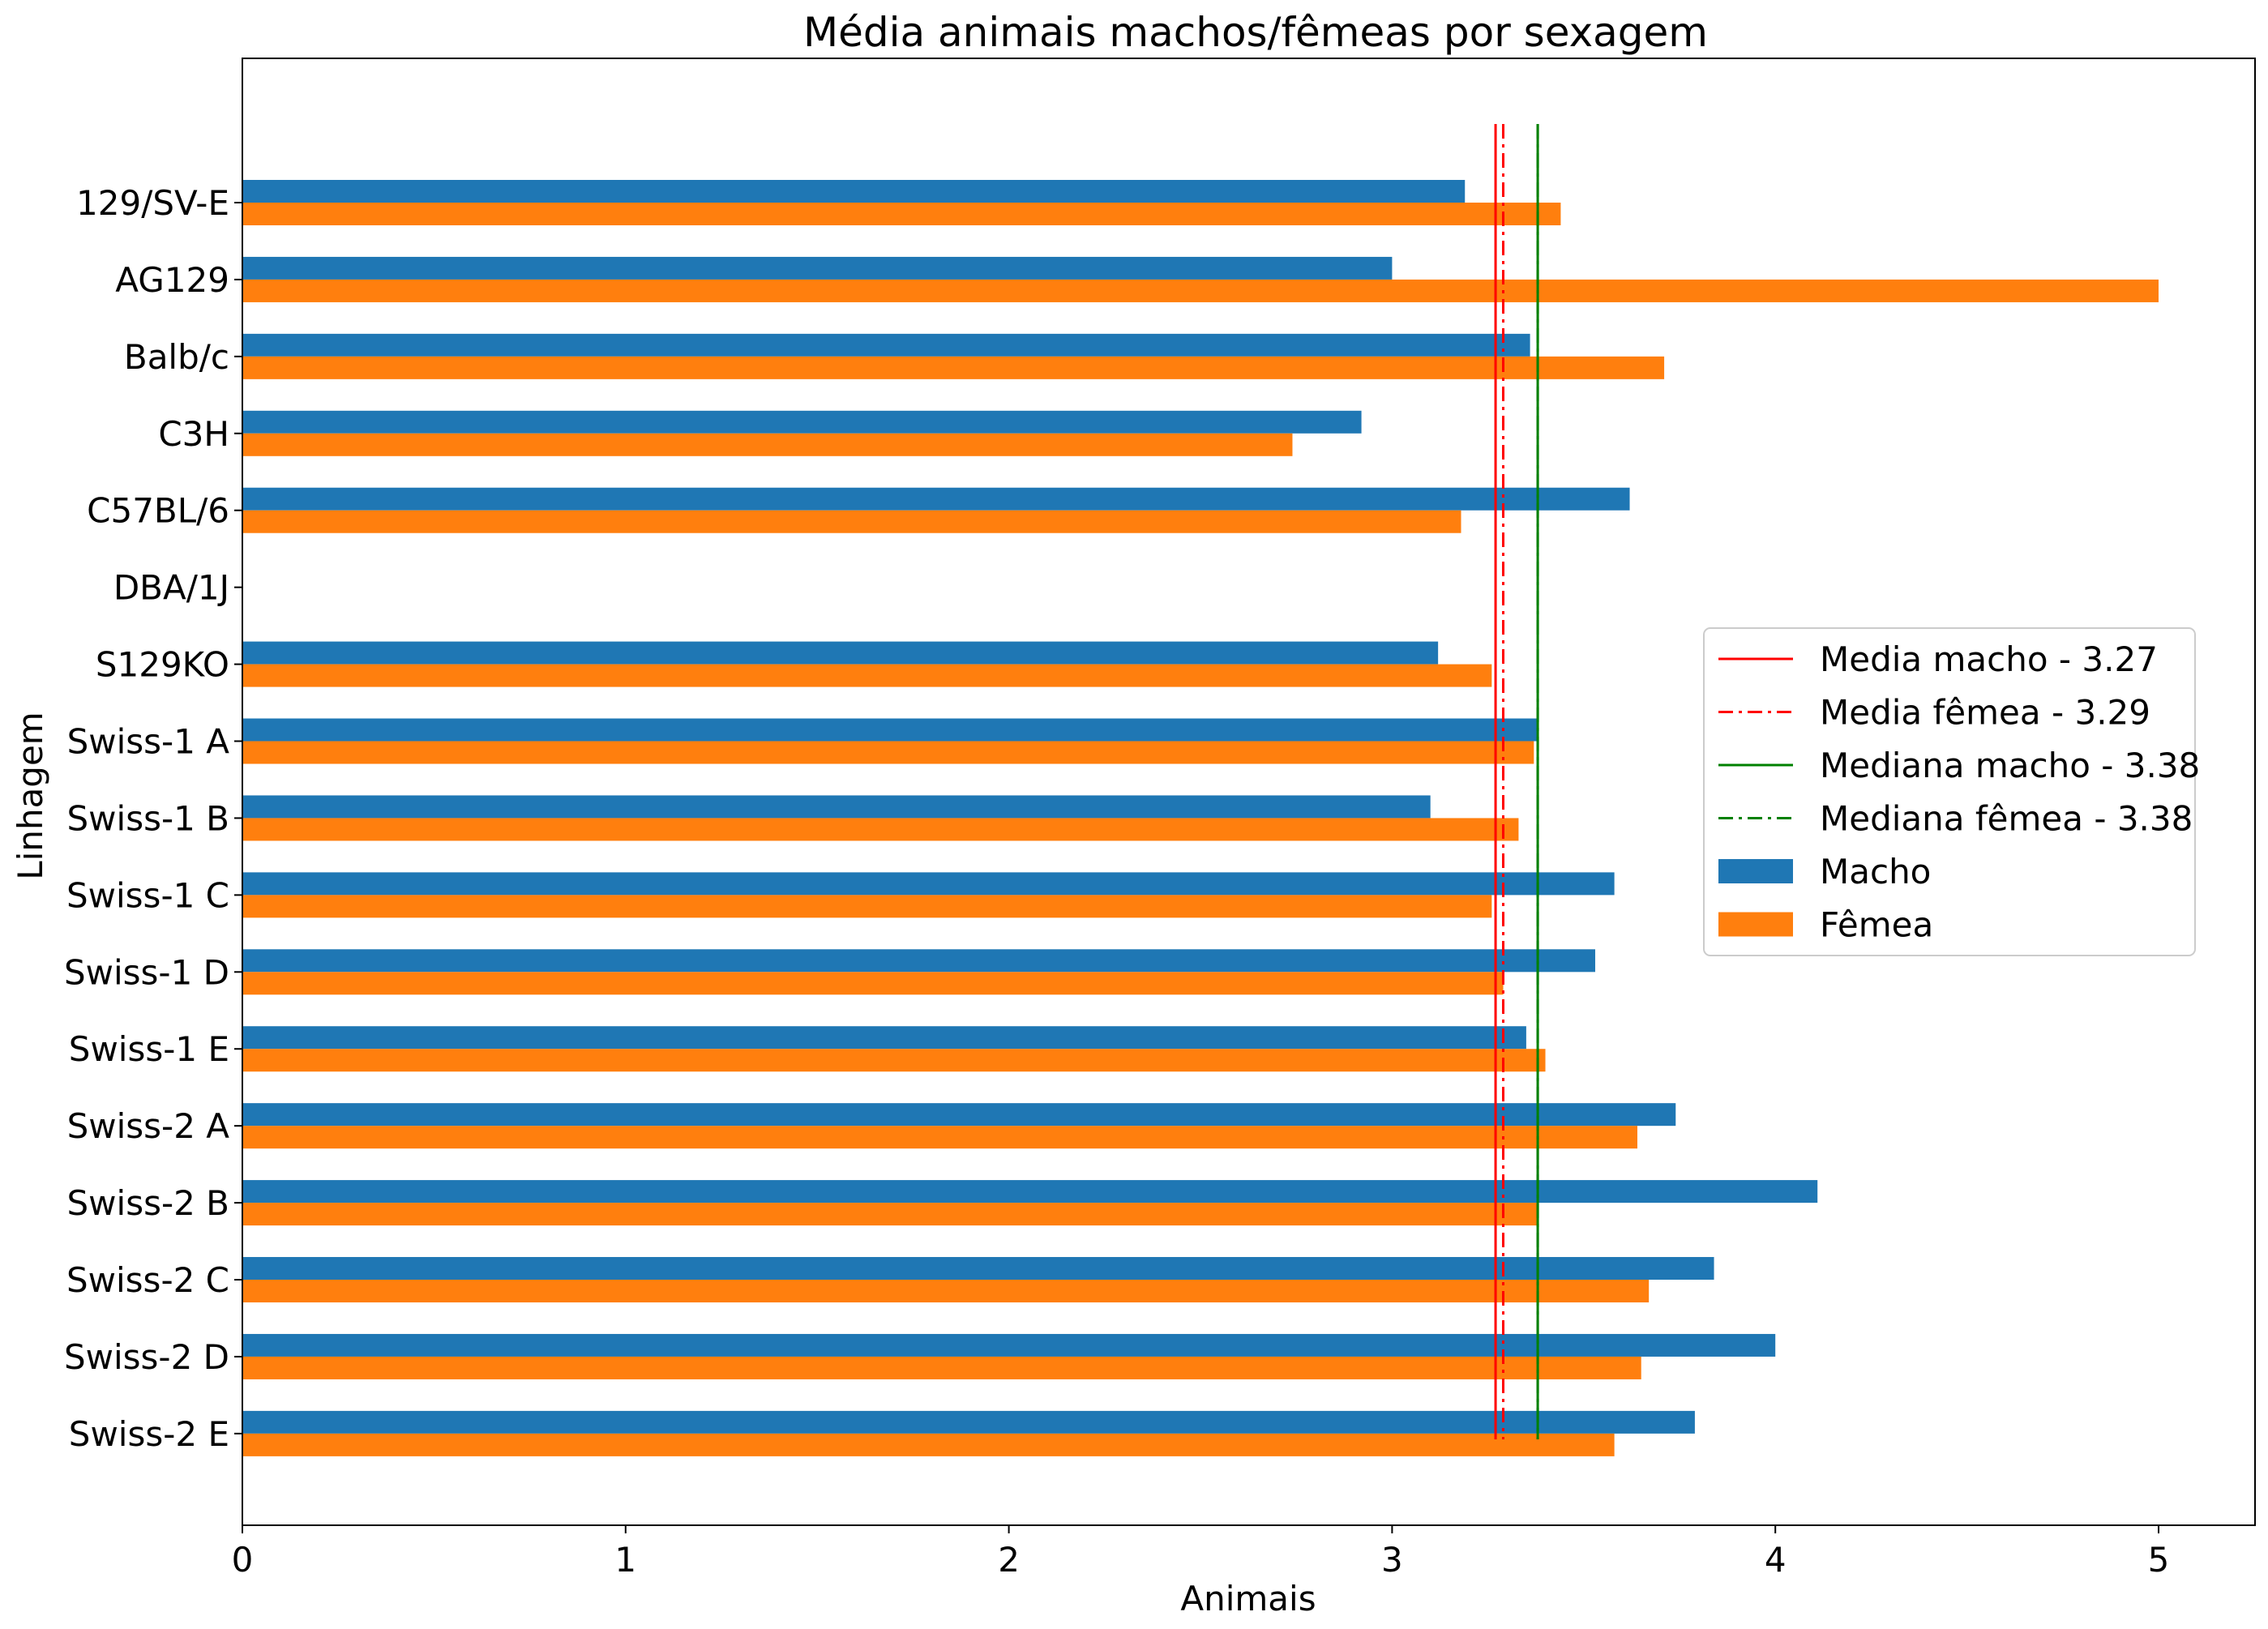 This screenshot has width=2268, height=1629. I want to click on x-tick-label: 5, so click(2159, 1560).